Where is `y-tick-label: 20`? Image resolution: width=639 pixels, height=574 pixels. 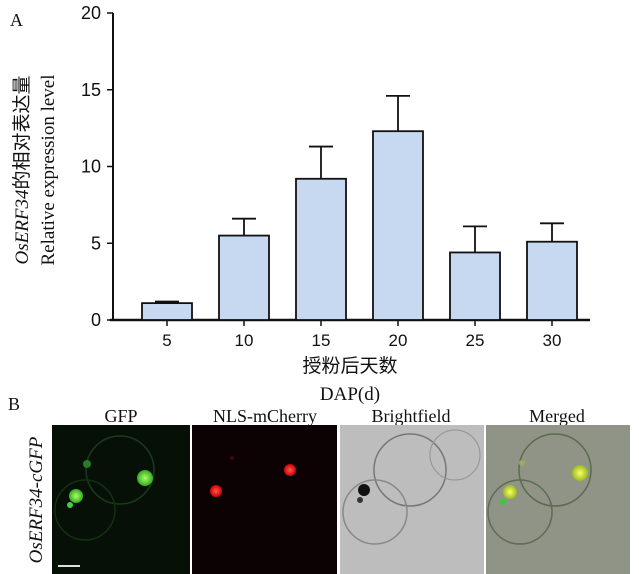
y-tick-label: 20 is located at coordinates (91, 13).